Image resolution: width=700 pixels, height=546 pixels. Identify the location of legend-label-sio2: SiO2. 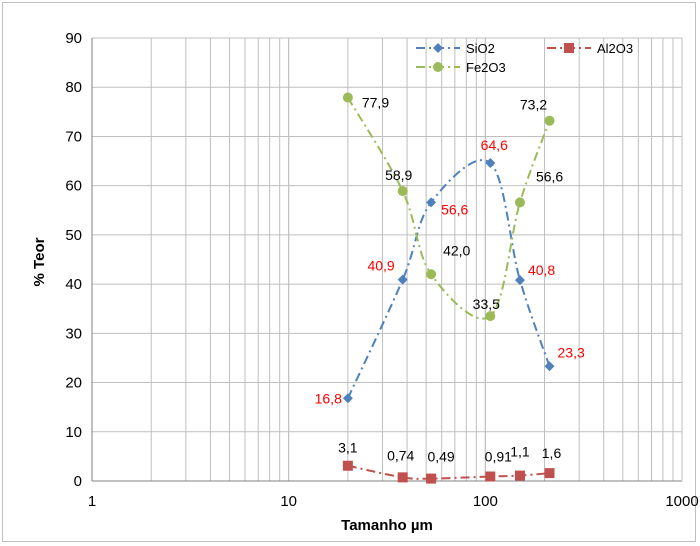
(480, 48).